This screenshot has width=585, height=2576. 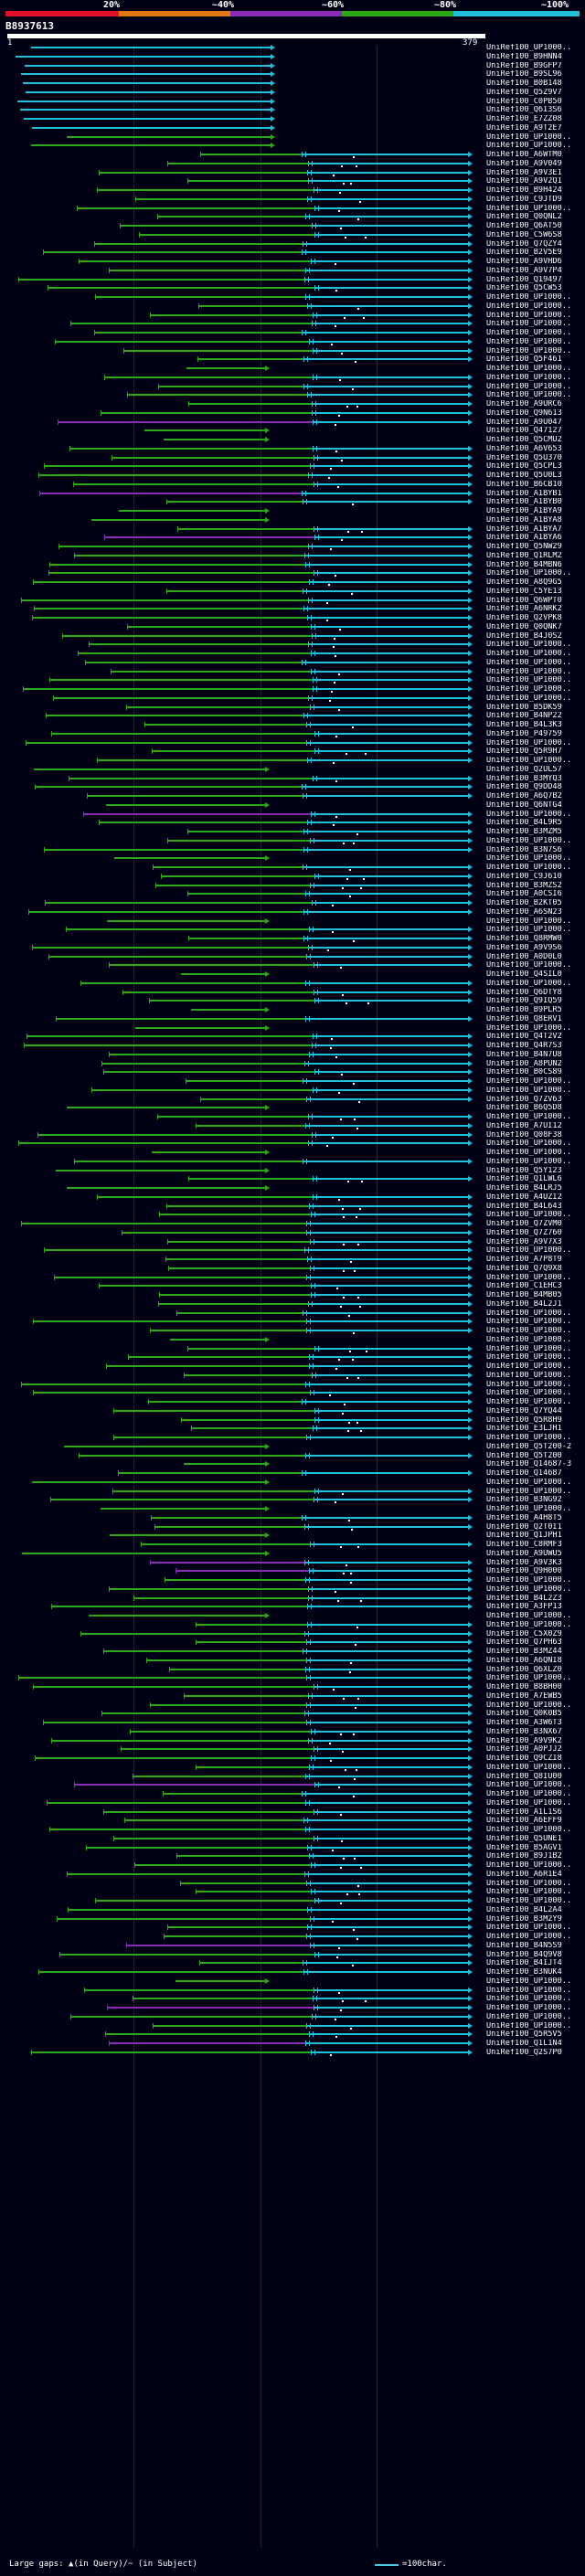 I want to click on hit-link: UniRef100_B3M2Y9, so click(x=524, y=1919).